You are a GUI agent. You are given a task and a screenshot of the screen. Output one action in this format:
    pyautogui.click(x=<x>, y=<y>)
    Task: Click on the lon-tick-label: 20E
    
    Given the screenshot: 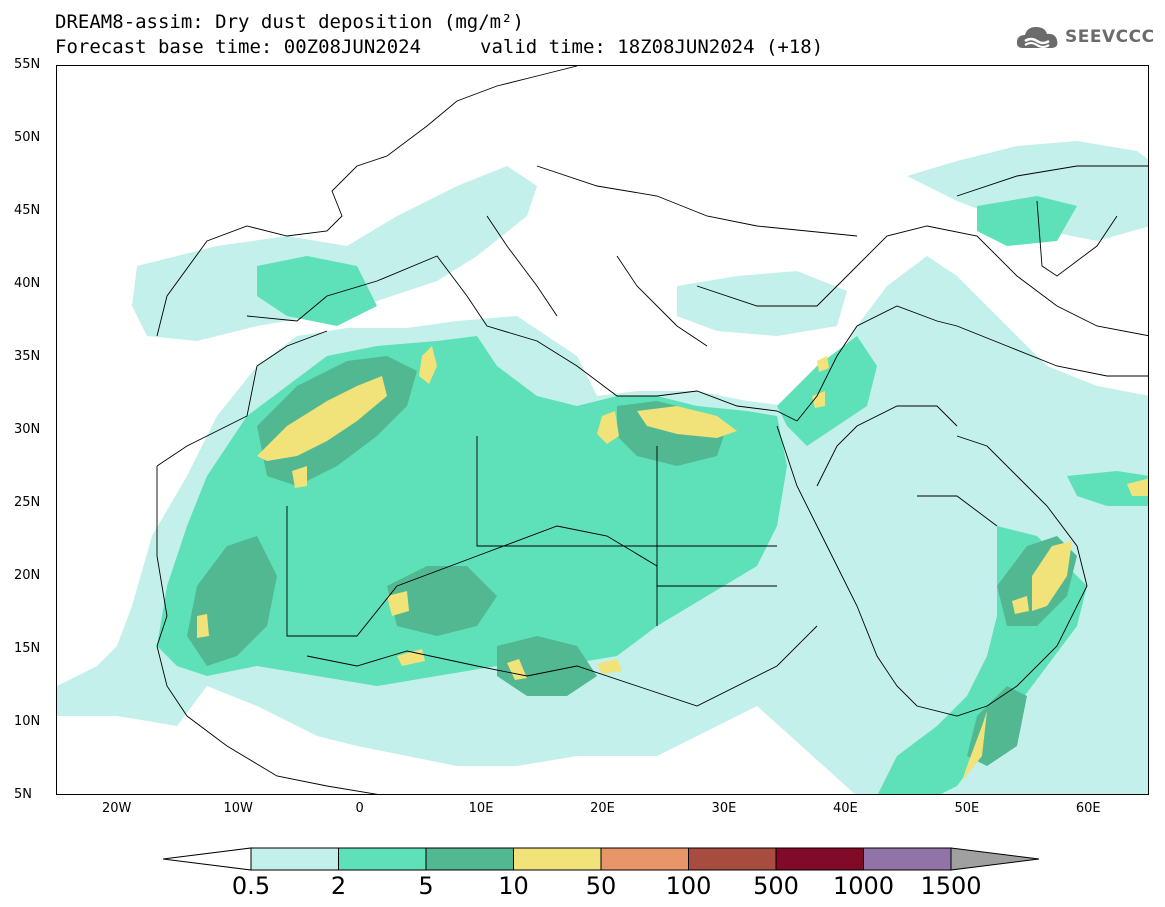 What is the action you would take?
    pyautogui.click(x=602, y=808)
    